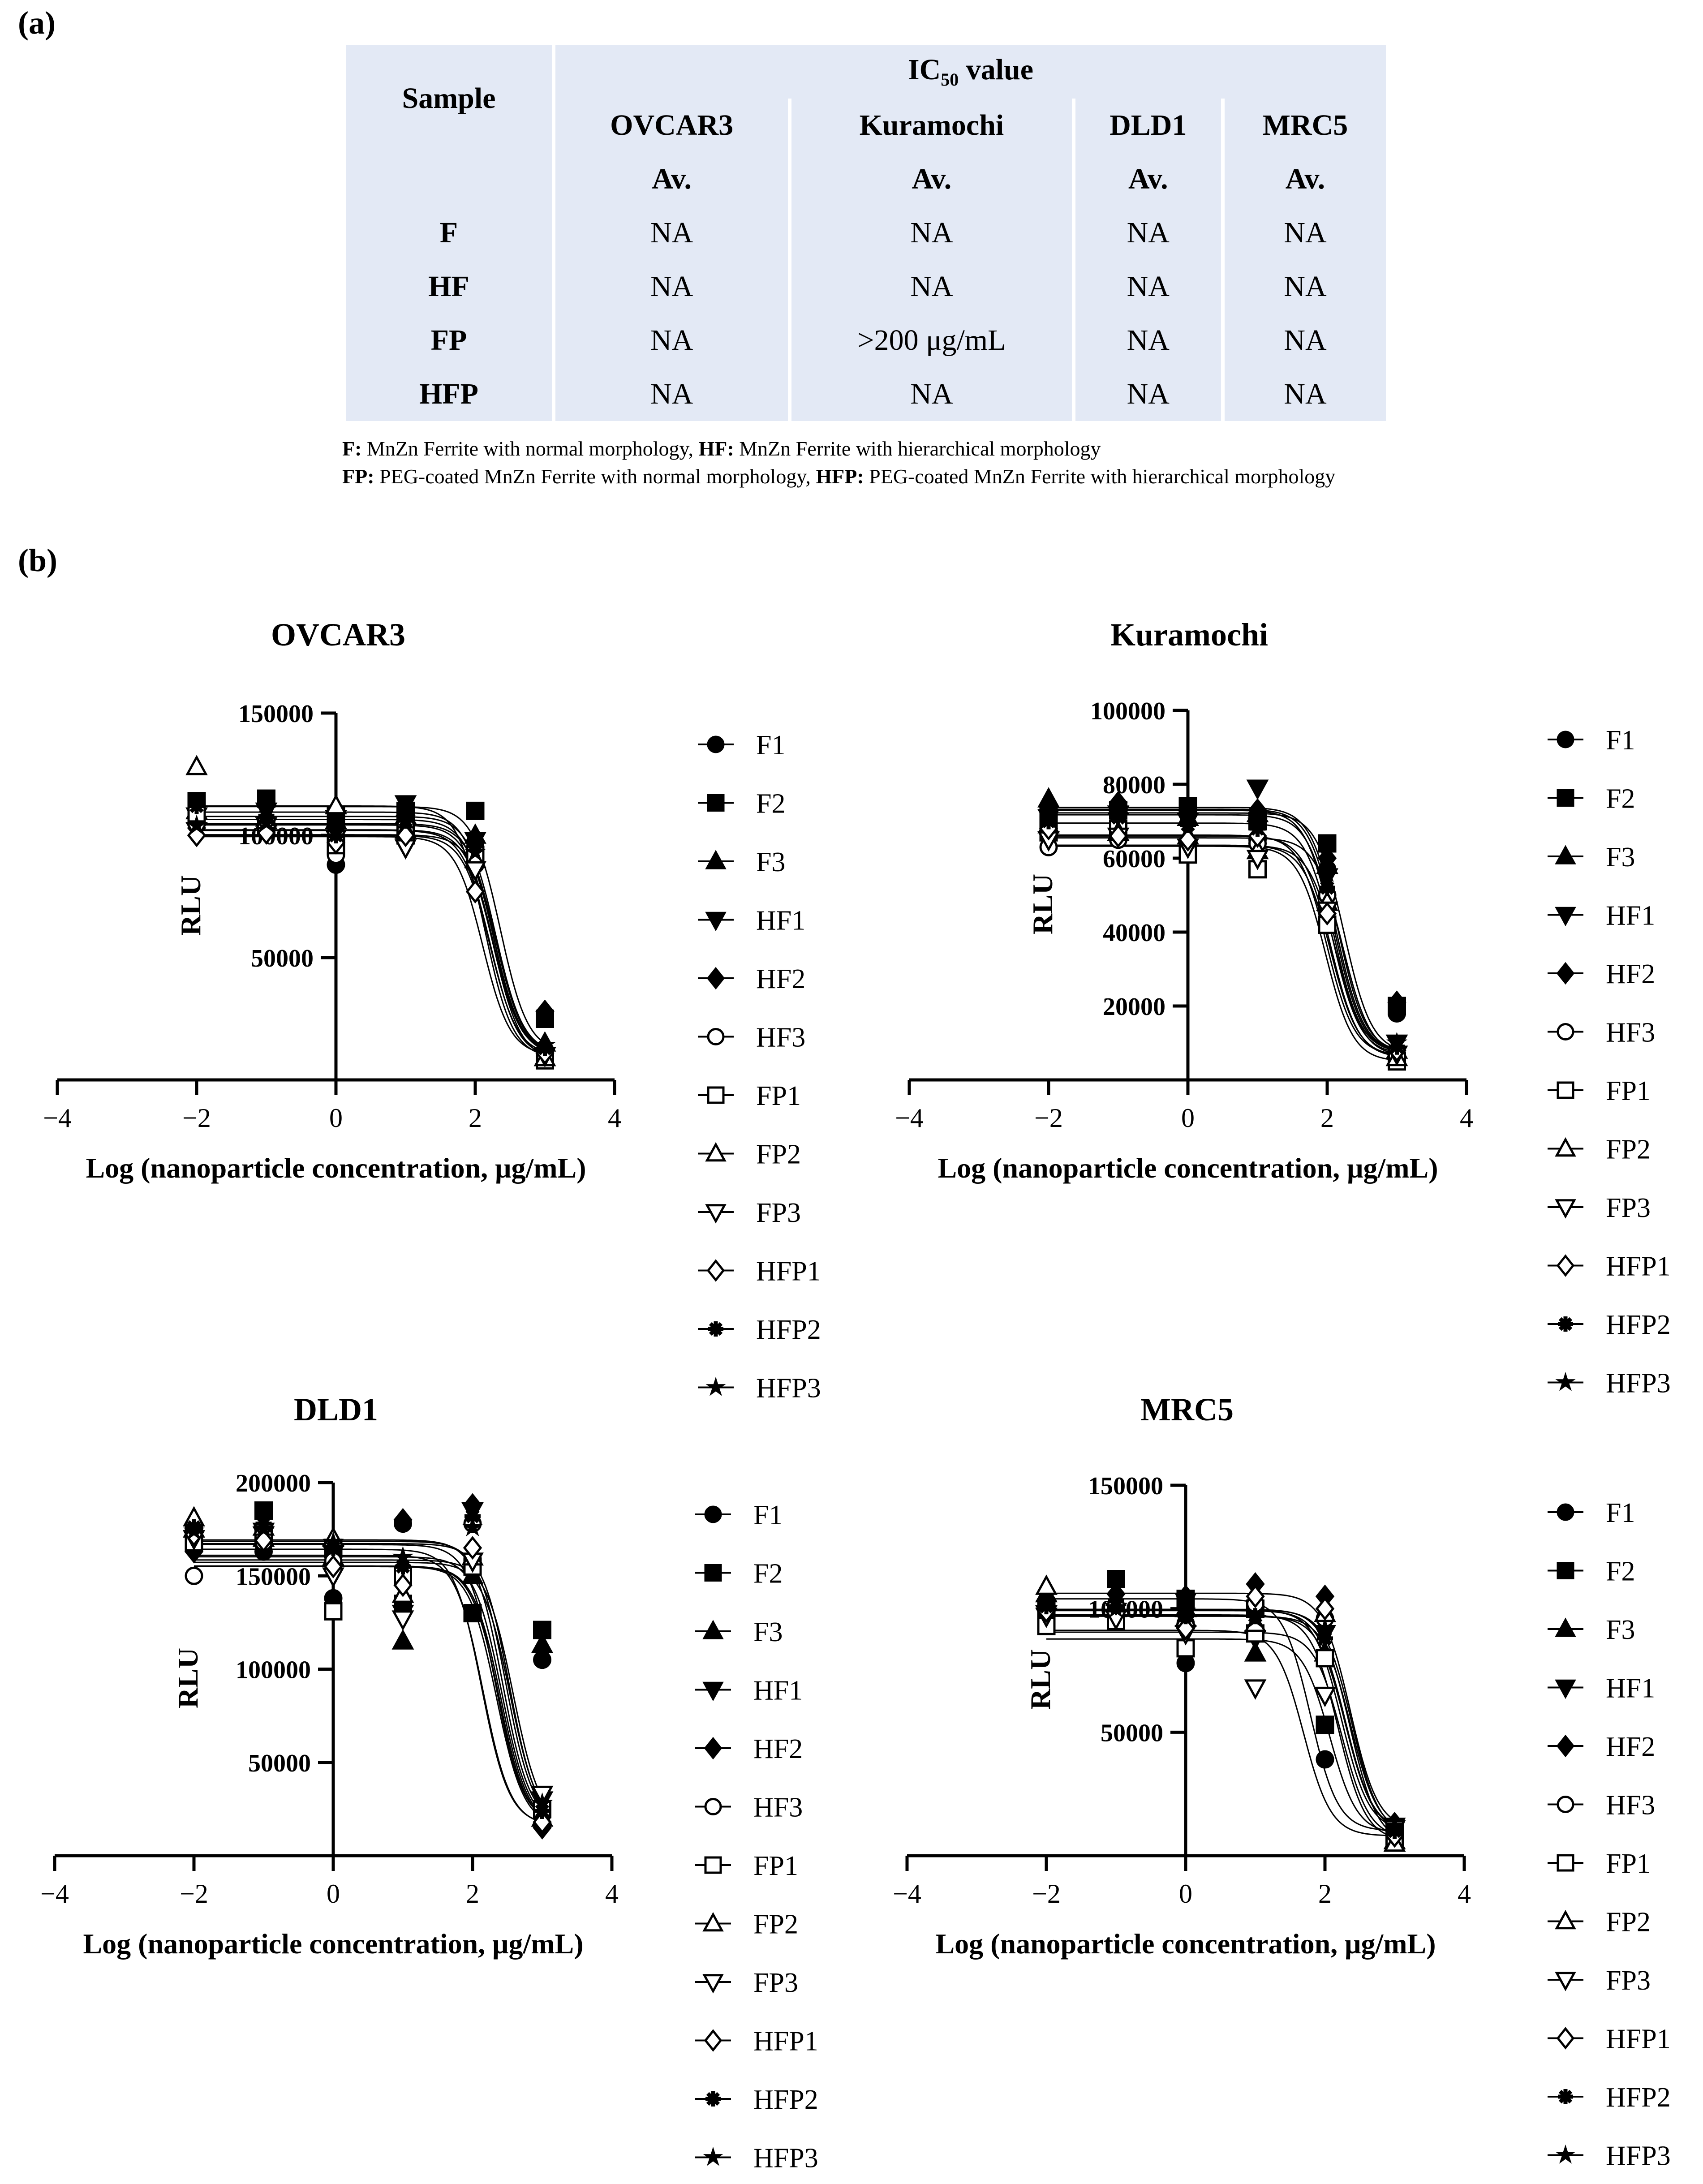  What do you see at coordinates (1599, 1150) in the screenshot?
I see `legend-item: FP2` at bounding box center [1599, 1150].